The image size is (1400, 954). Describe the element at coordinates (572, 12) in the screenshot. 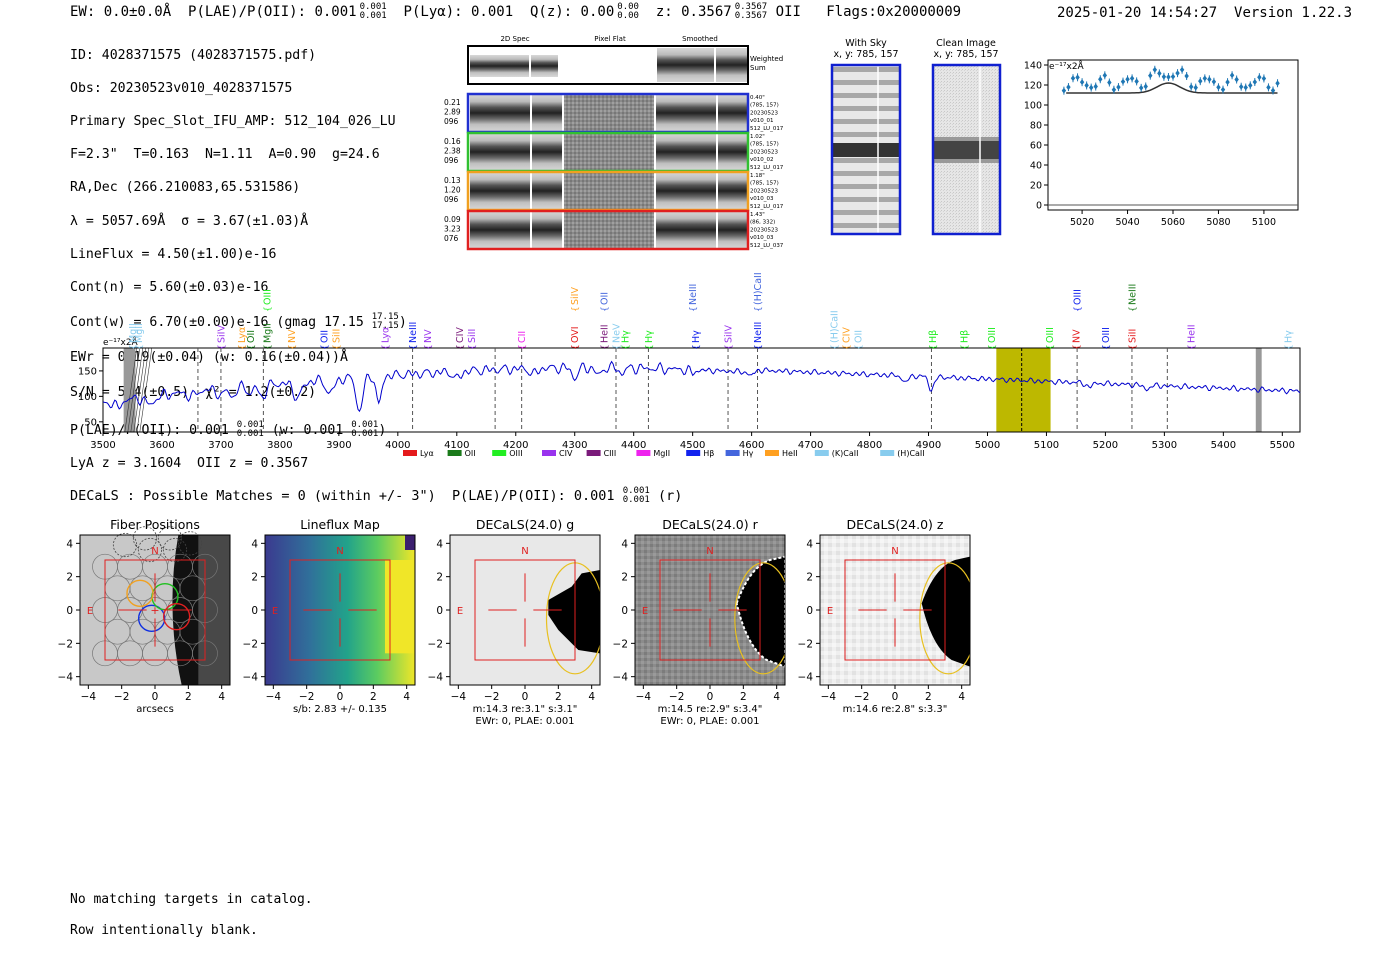

I see `header-qz: Q(z): 0.00` at that location.